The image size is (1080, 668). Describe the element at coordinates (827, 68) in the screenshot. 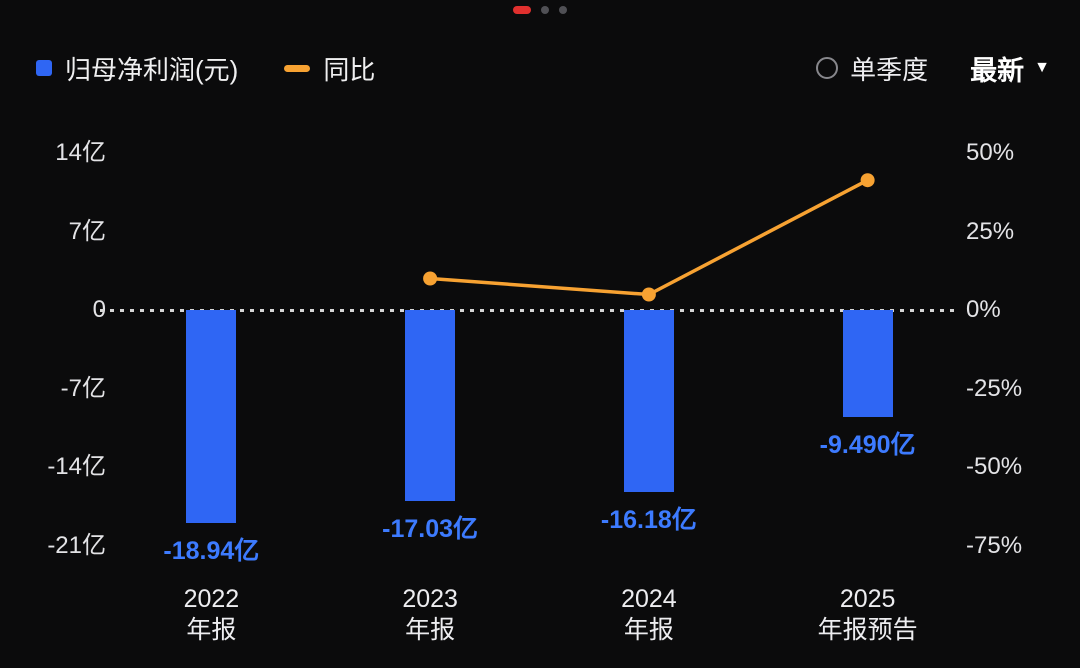

I see `single-quarter-radio` at that location.